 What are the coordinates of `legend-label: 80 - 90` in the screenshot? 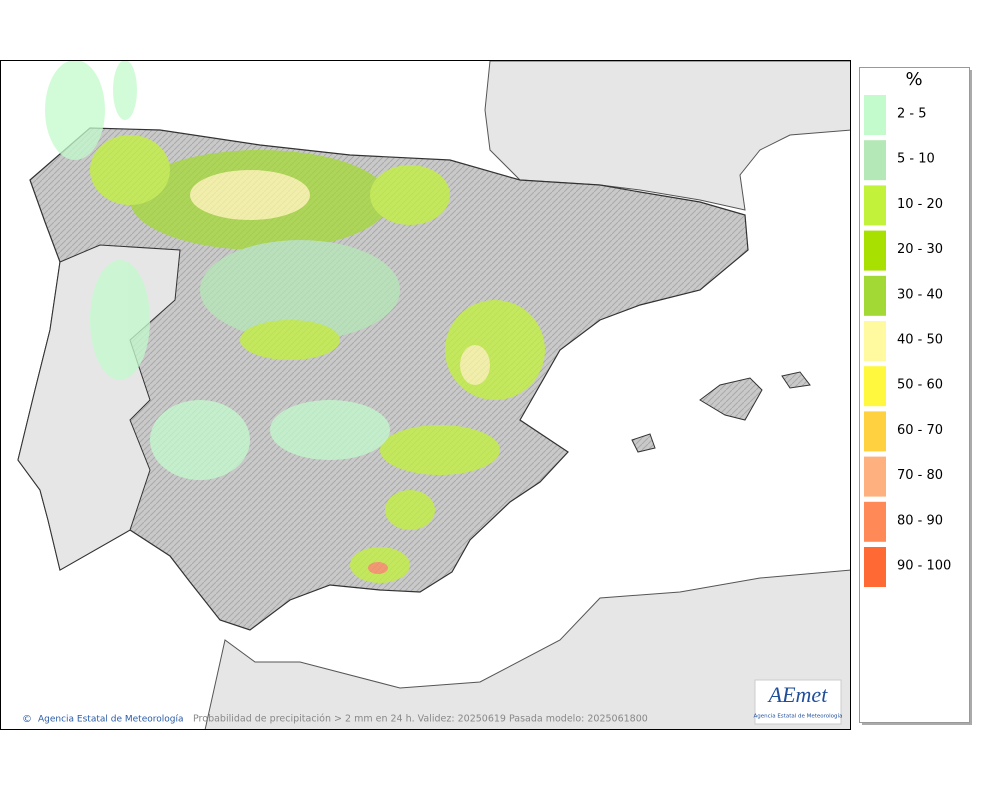 It's located at (920, 520).